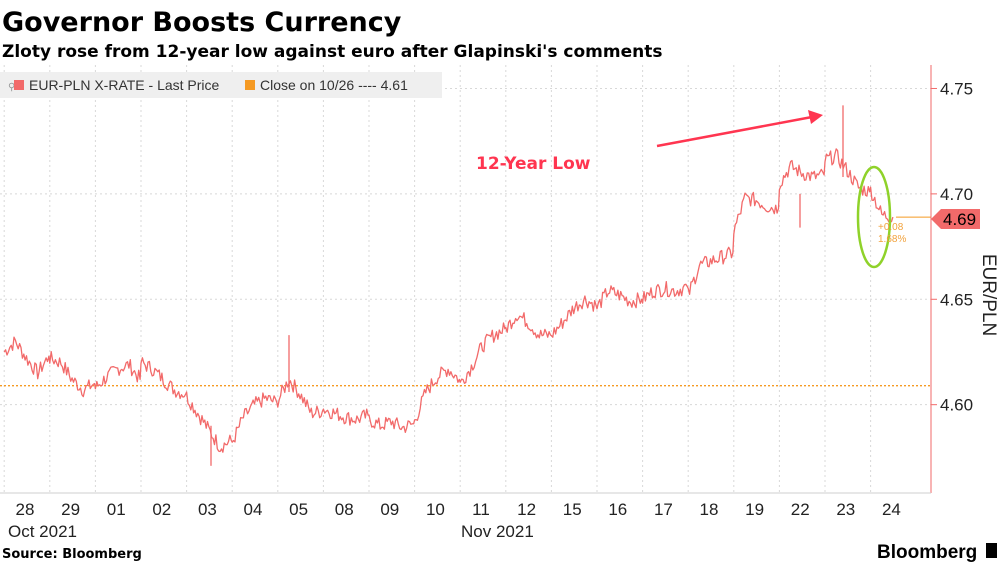  Describe the element at coordinates (663, 509) in the screenshot. I see `x-tick-label: 17` at that location.